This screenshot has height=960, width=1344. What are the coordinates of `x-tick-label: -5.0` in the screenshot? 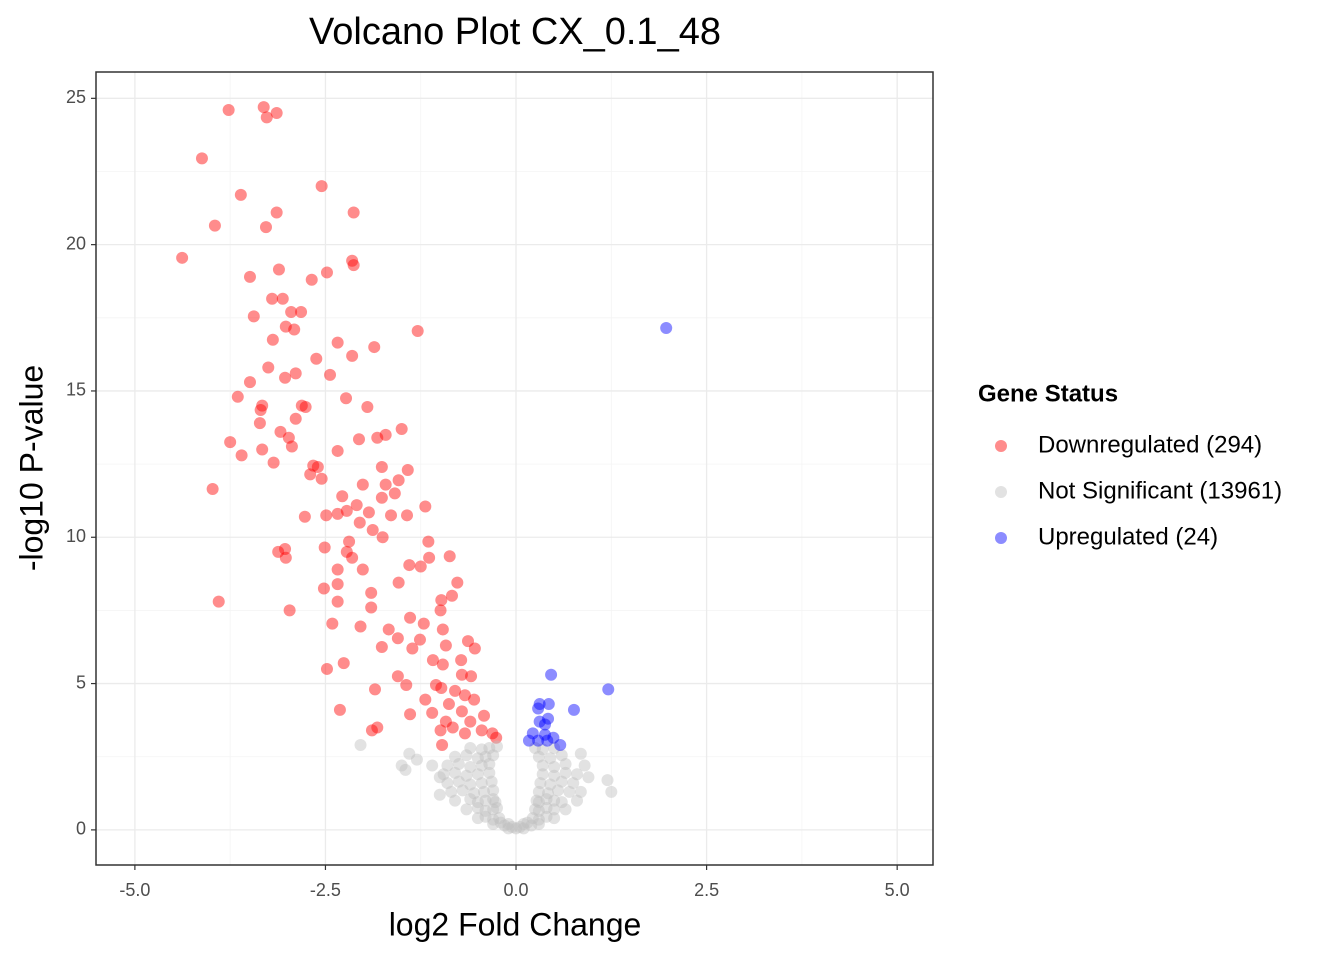 It's located at (134, 890).